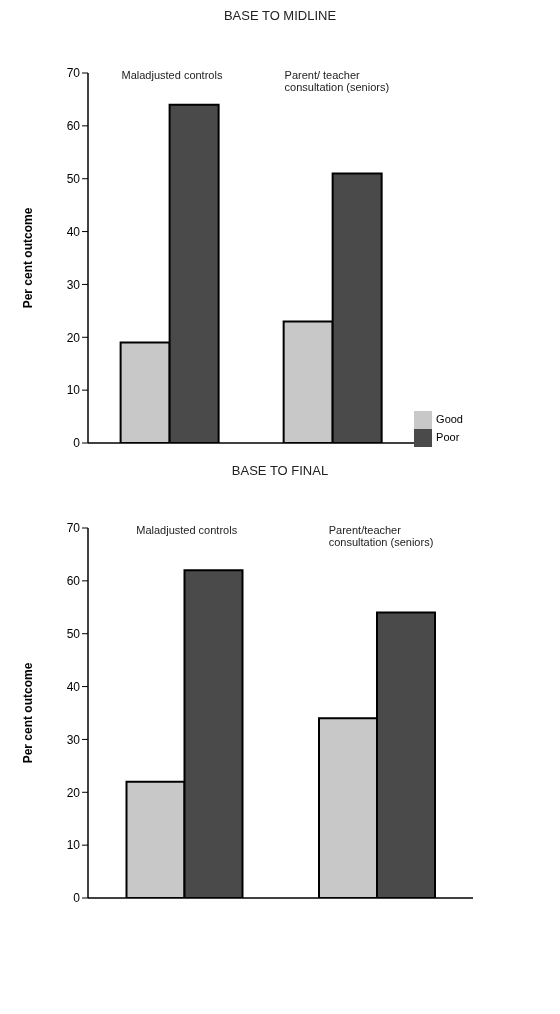  What do you see at coordinates (280, 15) in the screenshot?
I see `chart-title: BASE TO MIDLINE` at bounding box center [280, 15].